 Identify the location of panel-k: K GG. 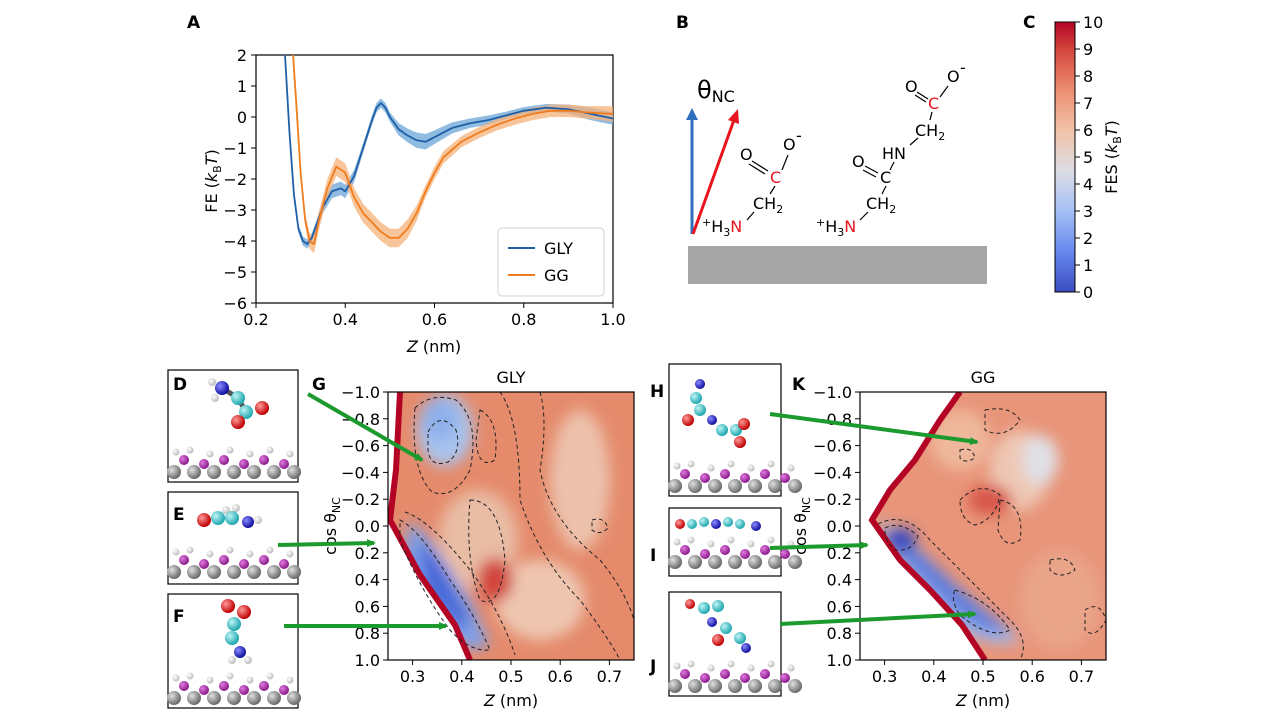
(949, 539).